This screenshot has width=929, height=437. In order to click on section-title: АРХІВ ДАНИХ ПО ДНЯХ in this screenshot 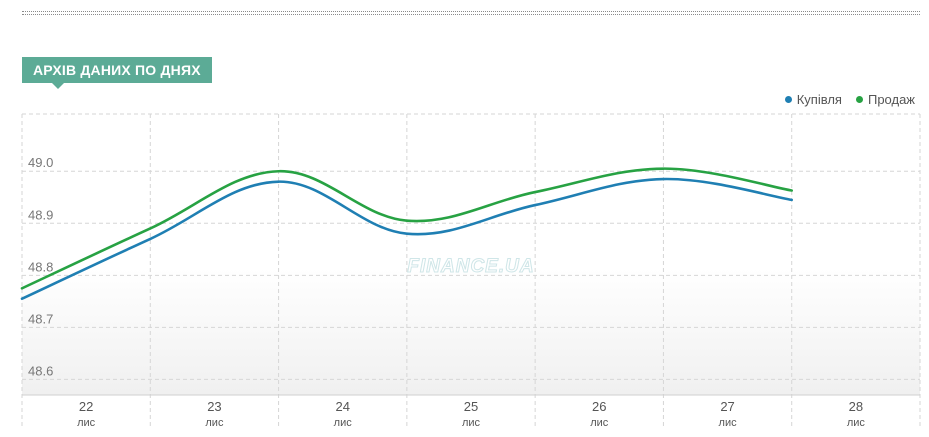, I will do `click(117, 70)`.